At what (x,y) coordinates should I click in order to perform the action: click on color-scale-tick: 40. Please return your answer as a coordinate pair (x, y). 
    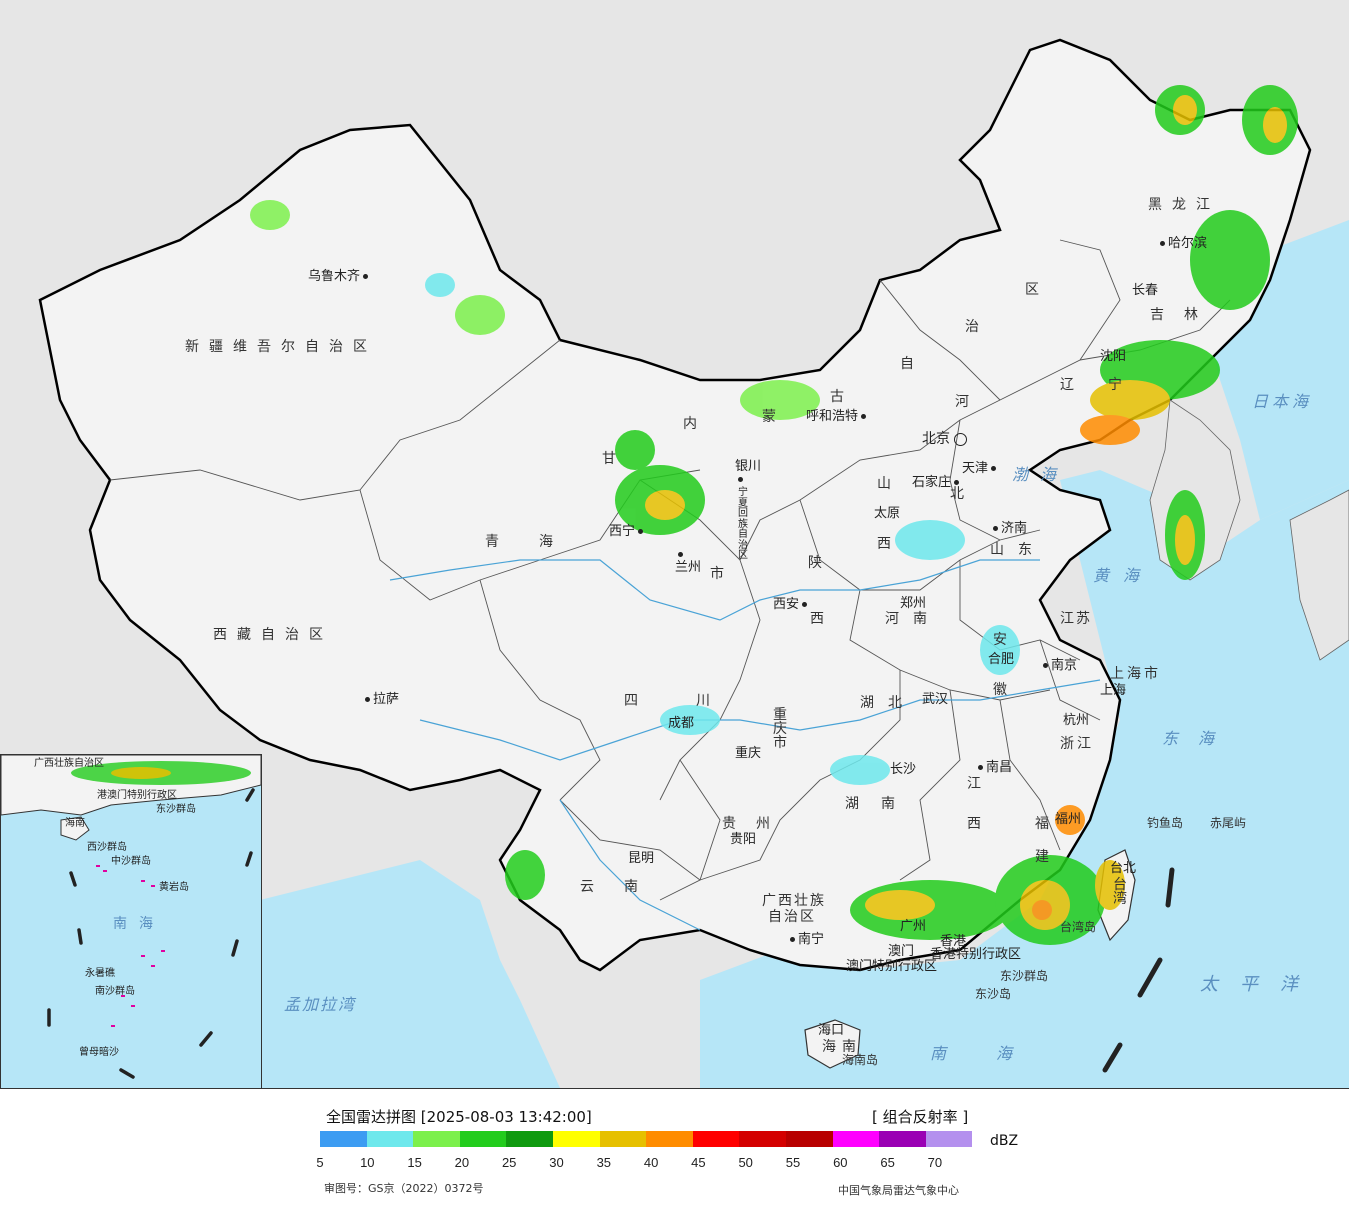
    Looking at the image, I should click on (651, 1162).